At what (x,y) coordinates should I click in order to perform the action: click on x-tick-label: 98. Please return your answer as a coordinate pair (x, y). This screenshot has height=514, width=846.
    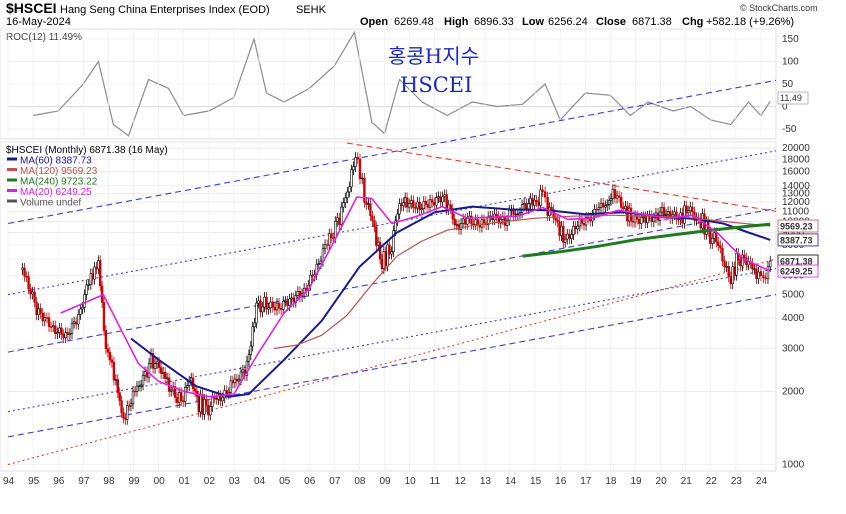
    Looking at the image, I should click on (109, 481).